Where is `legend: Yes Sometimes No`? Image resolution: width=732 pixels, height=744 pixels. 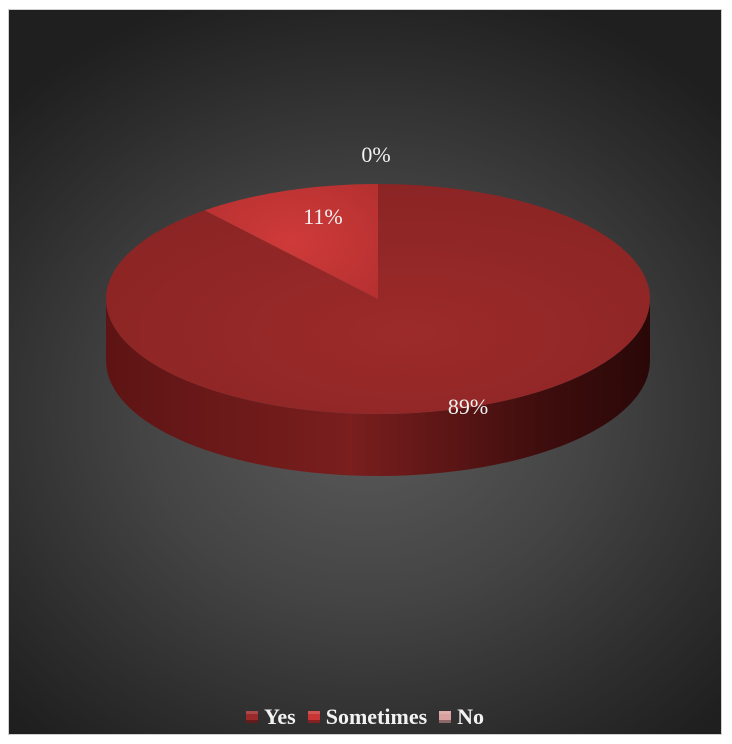
legend: Yes Sometimes No is located at coordinates (365, 717).